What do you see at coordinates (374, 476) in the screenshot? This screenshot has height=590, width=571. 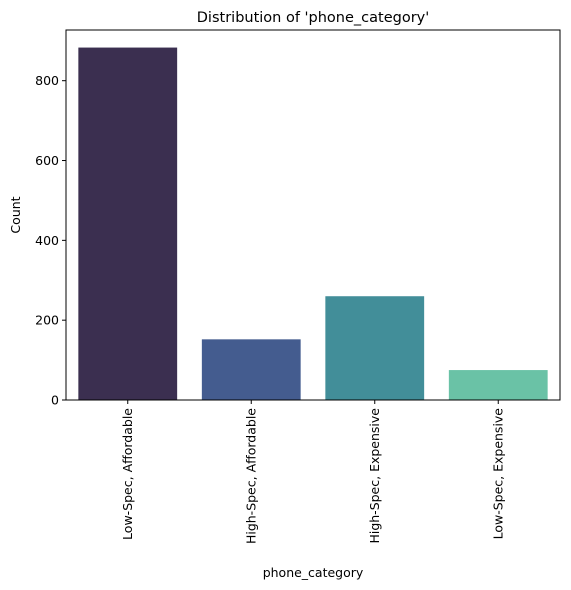 I see `x-tick-label-2: High-Spec, Expensive` at bounding box center [374, 476].